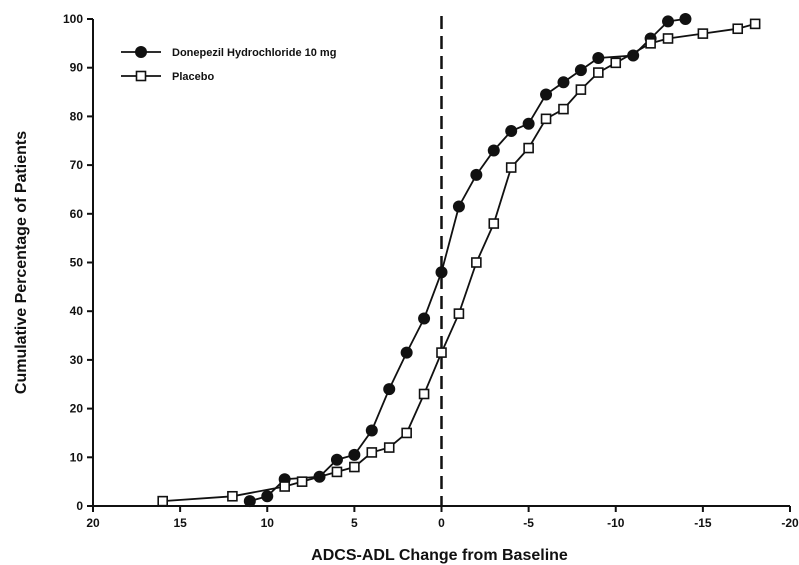  I want to click on y-tick-label-100: 100, so click(73, 19).